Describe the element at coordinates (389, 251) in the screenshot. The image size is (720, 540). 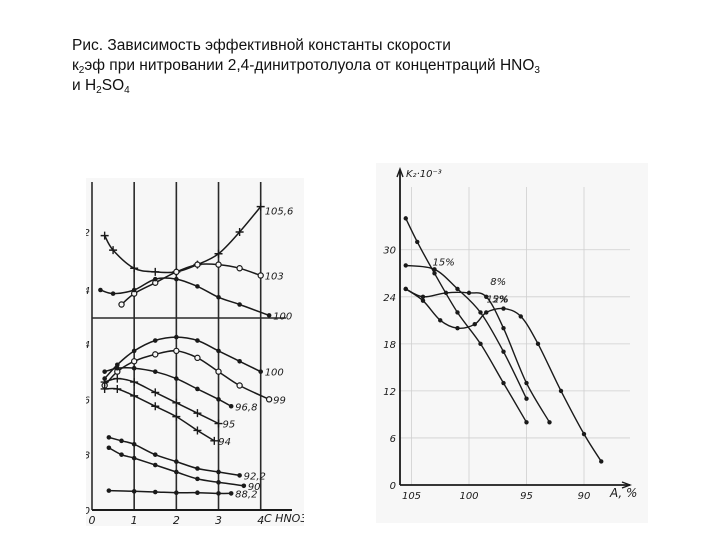
I see `right-chart-y-tick-label: 30` at that location.